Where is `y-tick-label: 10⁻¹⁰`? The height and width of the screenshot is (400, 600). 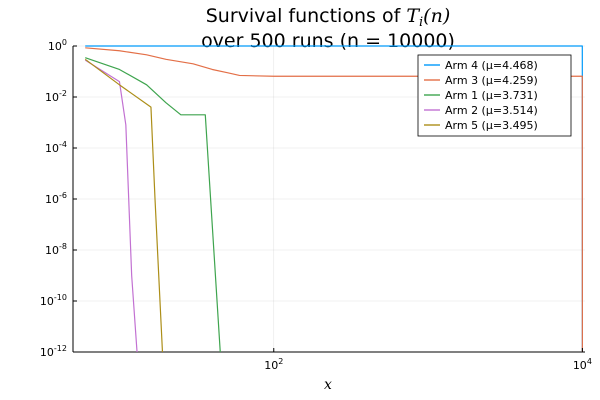 y-tick-label: 10⁻¹⁰ is located at coordinates (53, 300).